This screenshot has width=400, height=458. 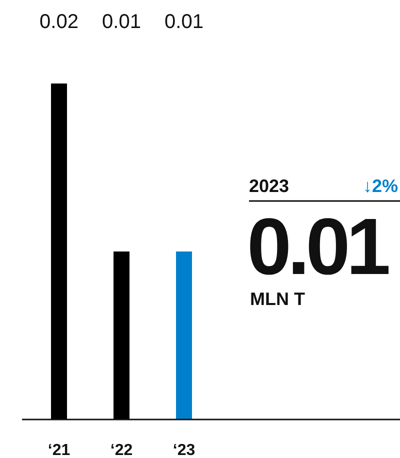 What do you see at coordinates (380, 186) in the screenshot?
I see `text: ↓2%` at bounding box center [380, 186].